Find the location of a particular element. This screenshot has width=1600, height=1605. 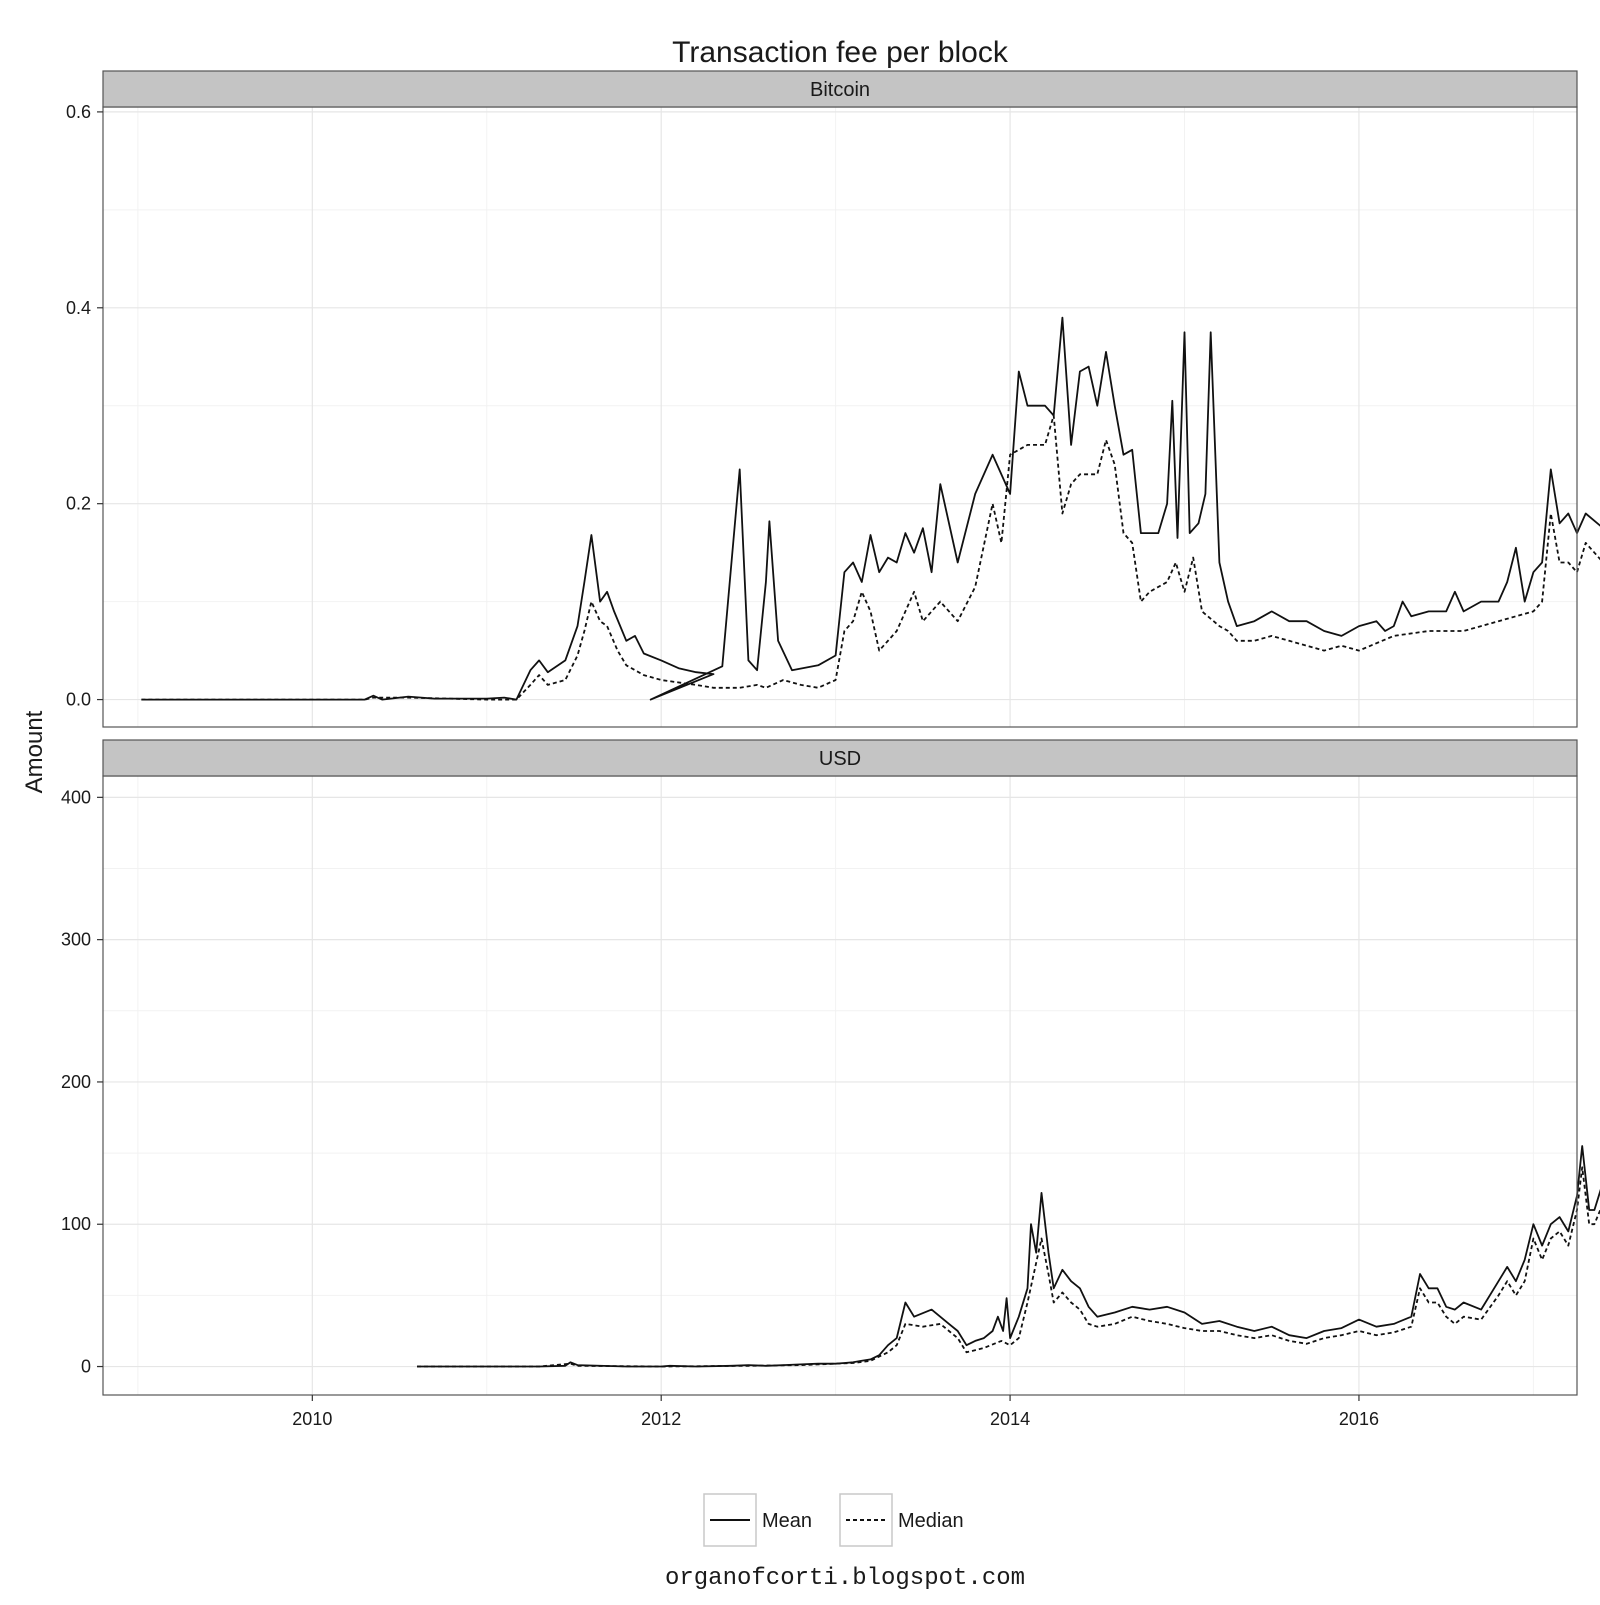

strip-label: Bitcoin is located at coordinates (840, 90).